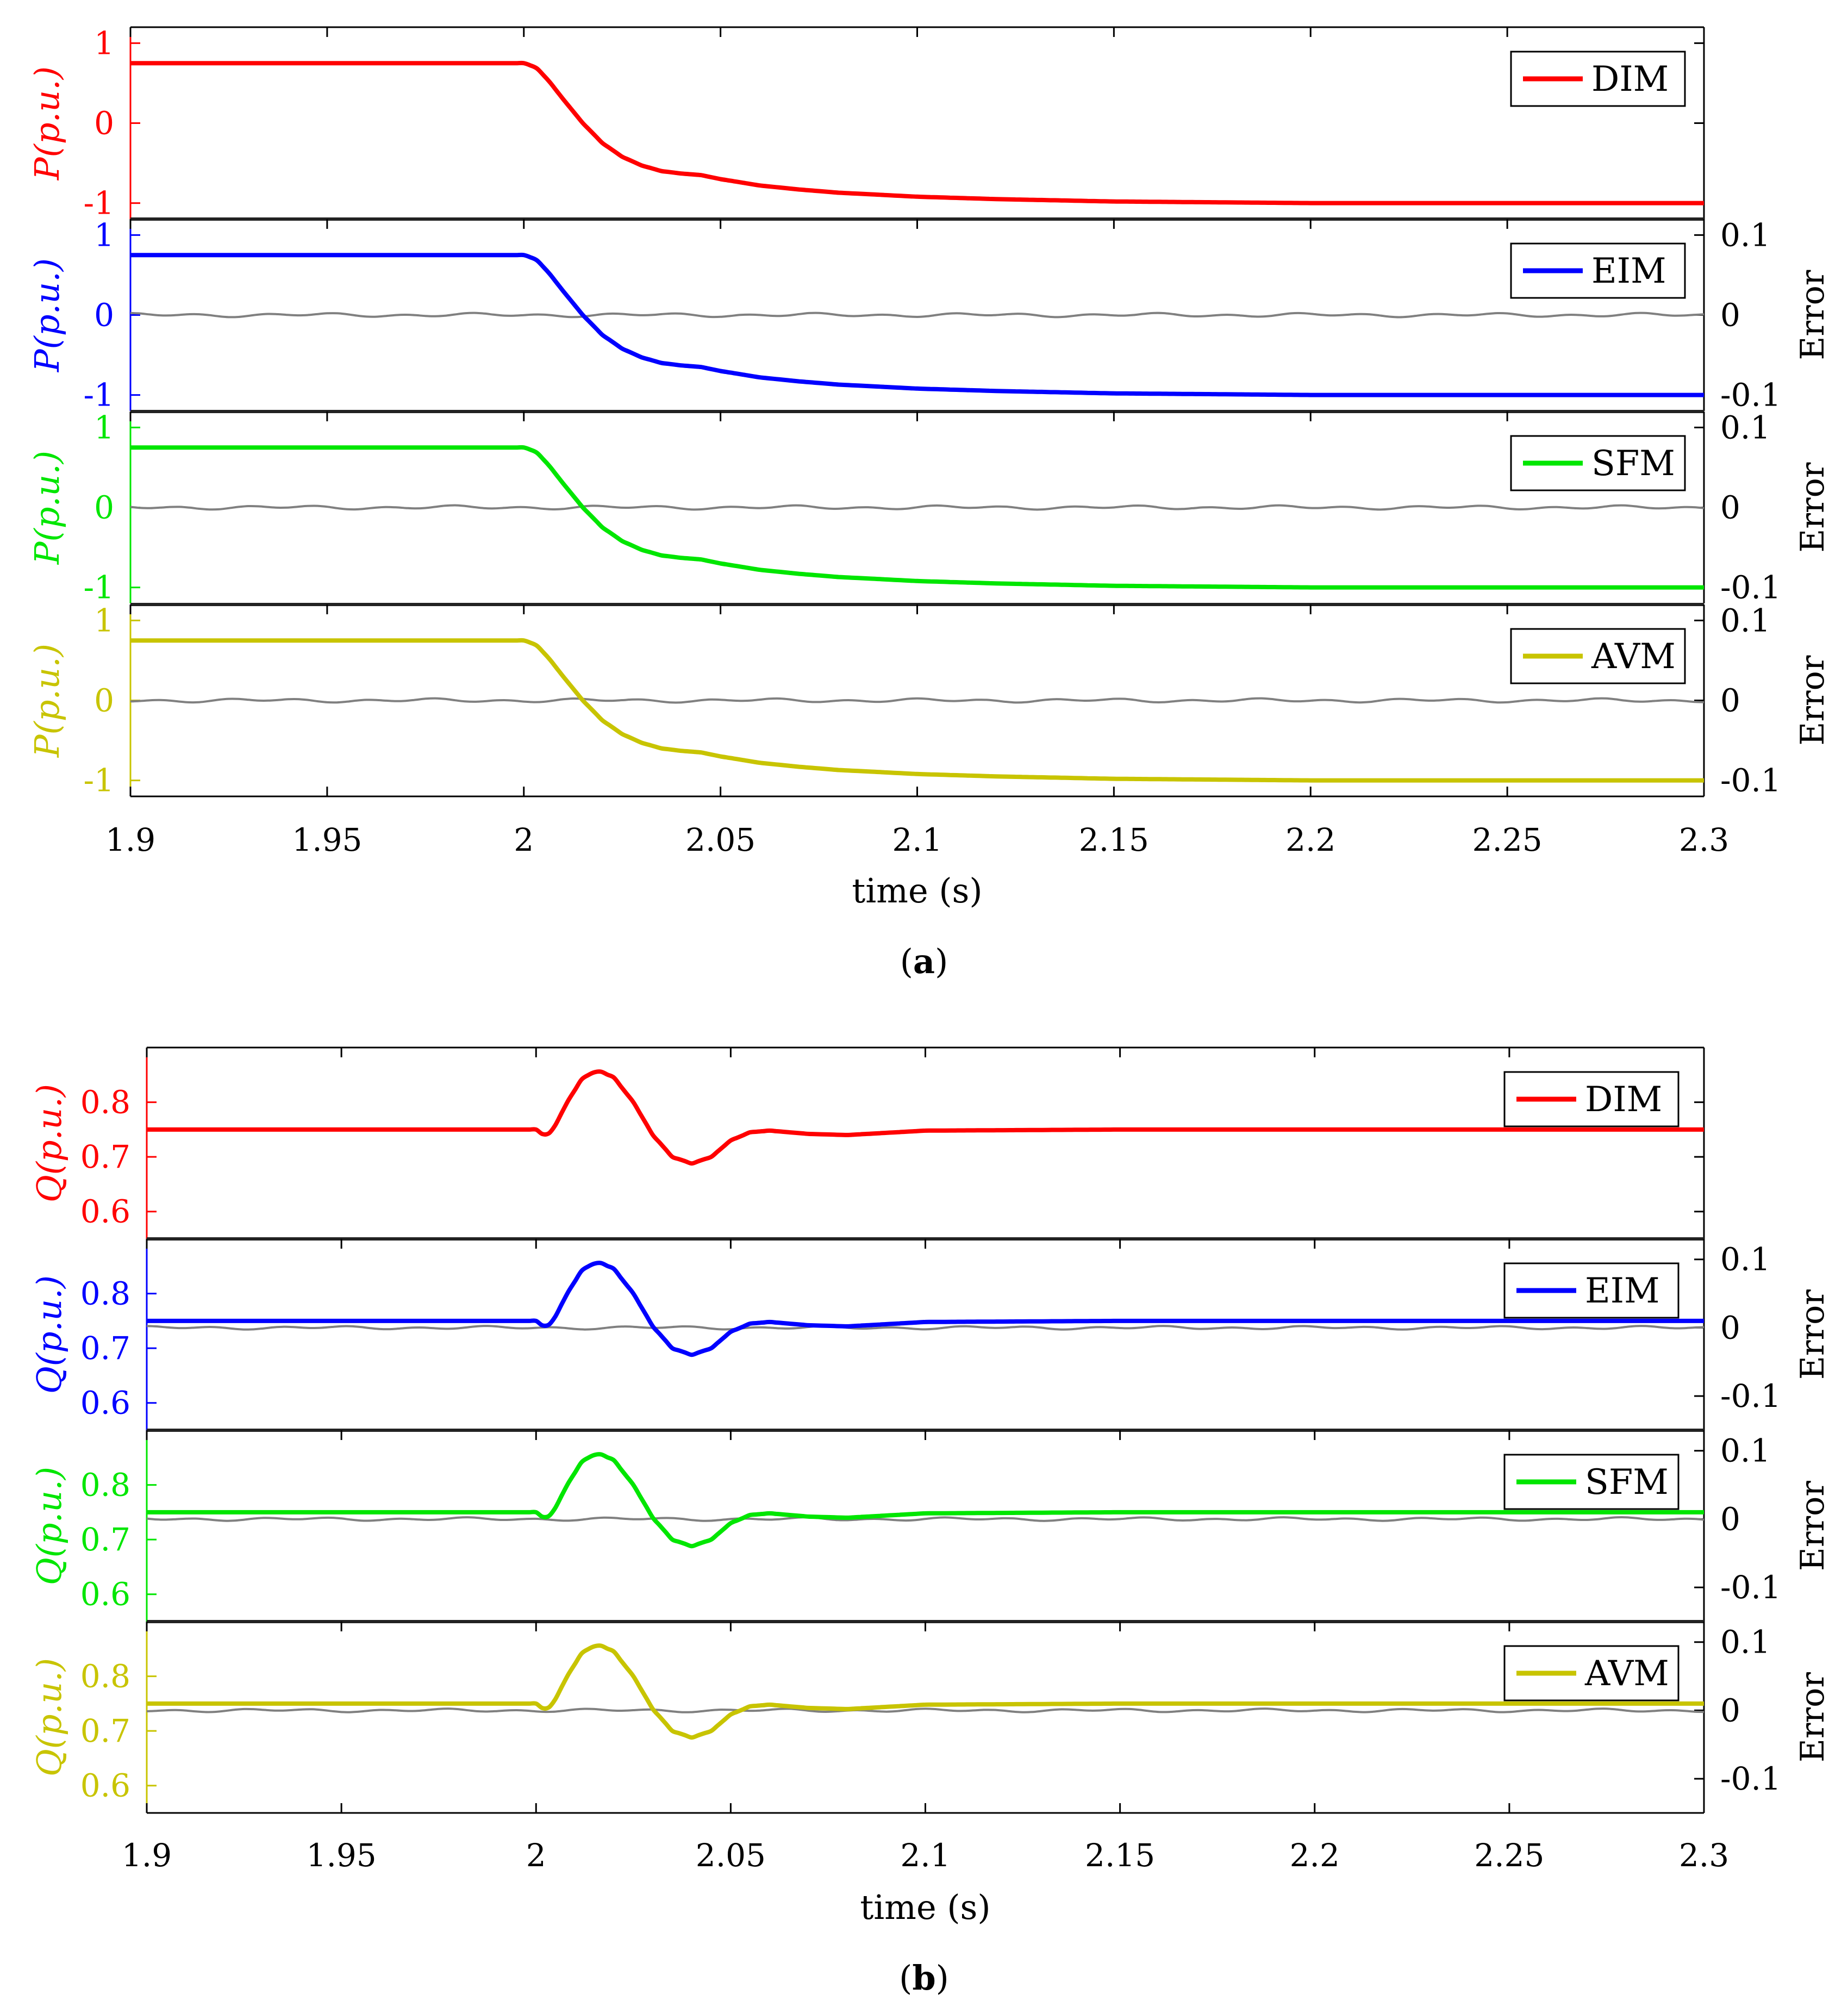 The height and width of the screenshot is (2007, 1848). I want to click on x-axis-label: time (s), so click(925, 1907).